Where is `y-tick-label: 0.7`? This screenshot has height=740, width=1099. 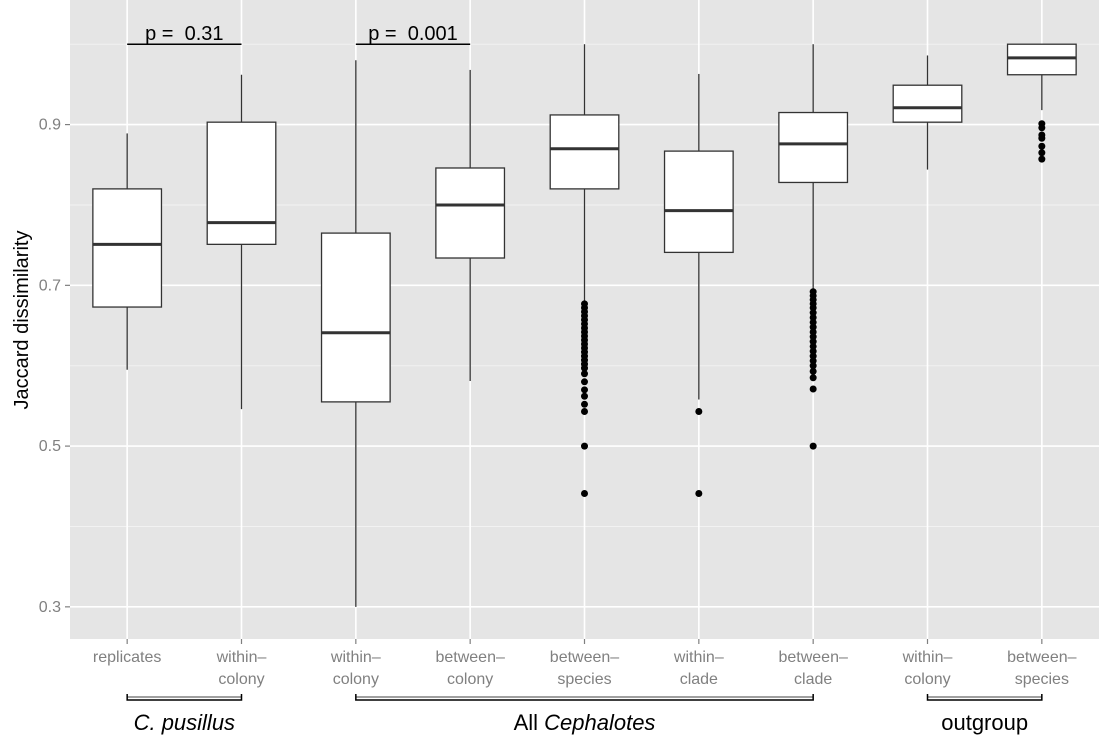
y-tick-label: 0.7 is located at coordinates (50, 285).